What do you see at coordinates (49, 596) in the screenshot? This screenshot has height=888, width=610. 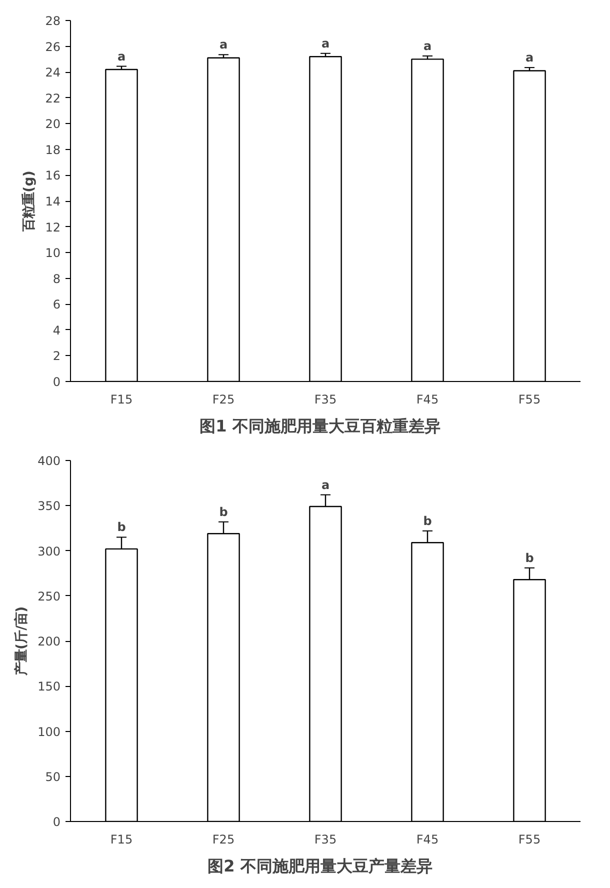 I see `y-tick-label: 250` at bounding box center [49, 596].